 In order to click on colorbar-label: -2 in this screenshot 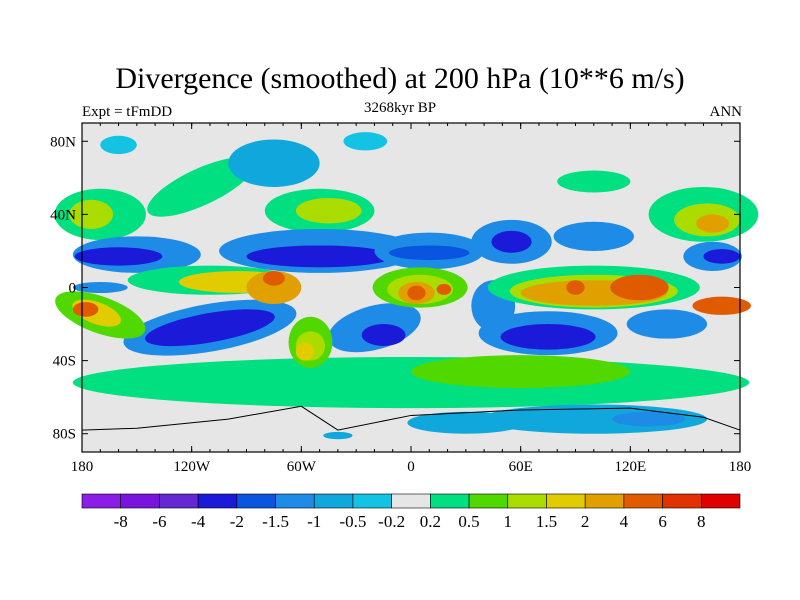, I will do `click(237, 521)`.